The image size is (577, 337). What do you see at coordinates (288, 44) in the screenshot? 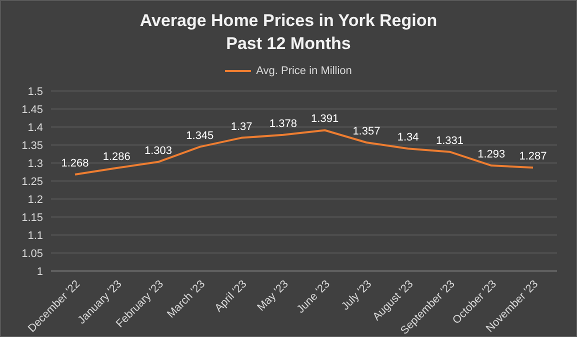
I see `chart-subtitle: Past 12 Months` at bounding box center [288, 44].